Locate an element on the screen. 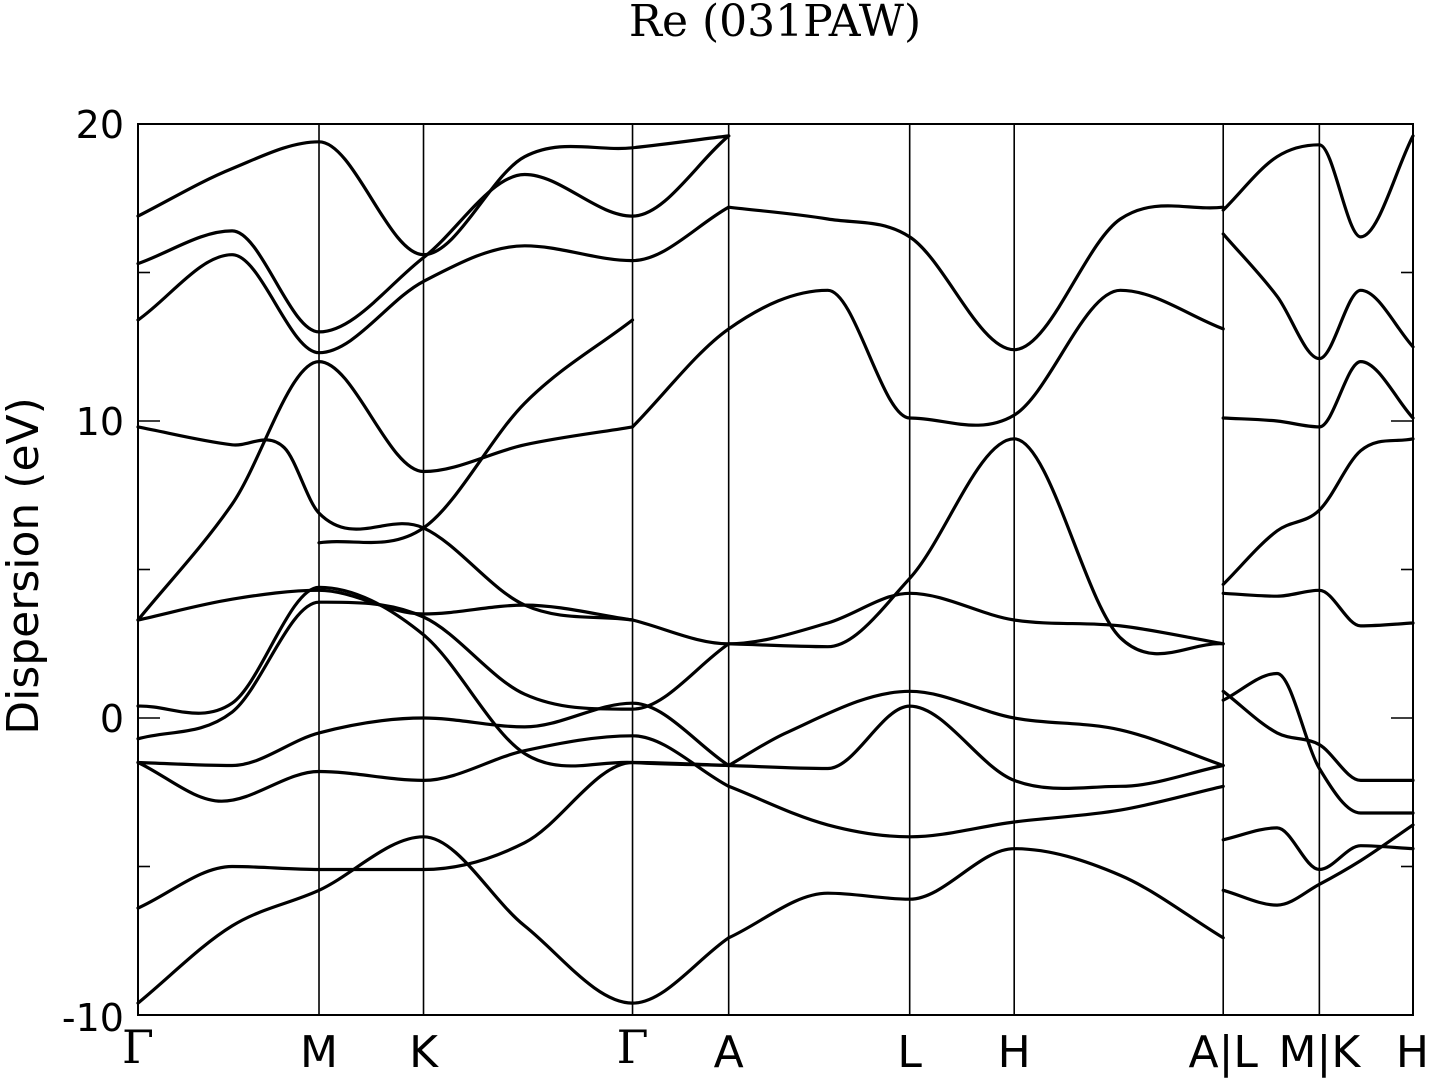 The image size is (1431, 1080). chart-title: Re (031PAW) is located at coordinates (775, 23).